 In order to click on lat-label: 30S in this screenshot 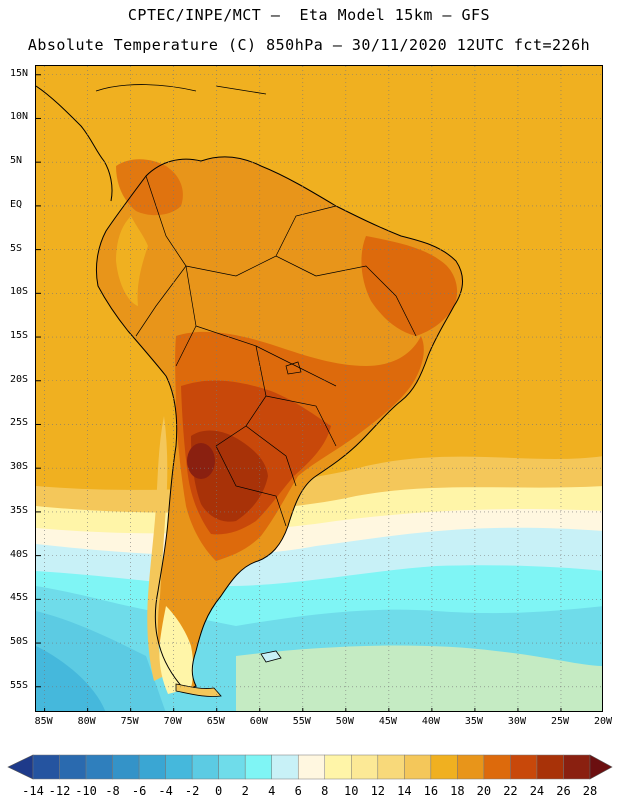, I will do `click(19, 467)`.